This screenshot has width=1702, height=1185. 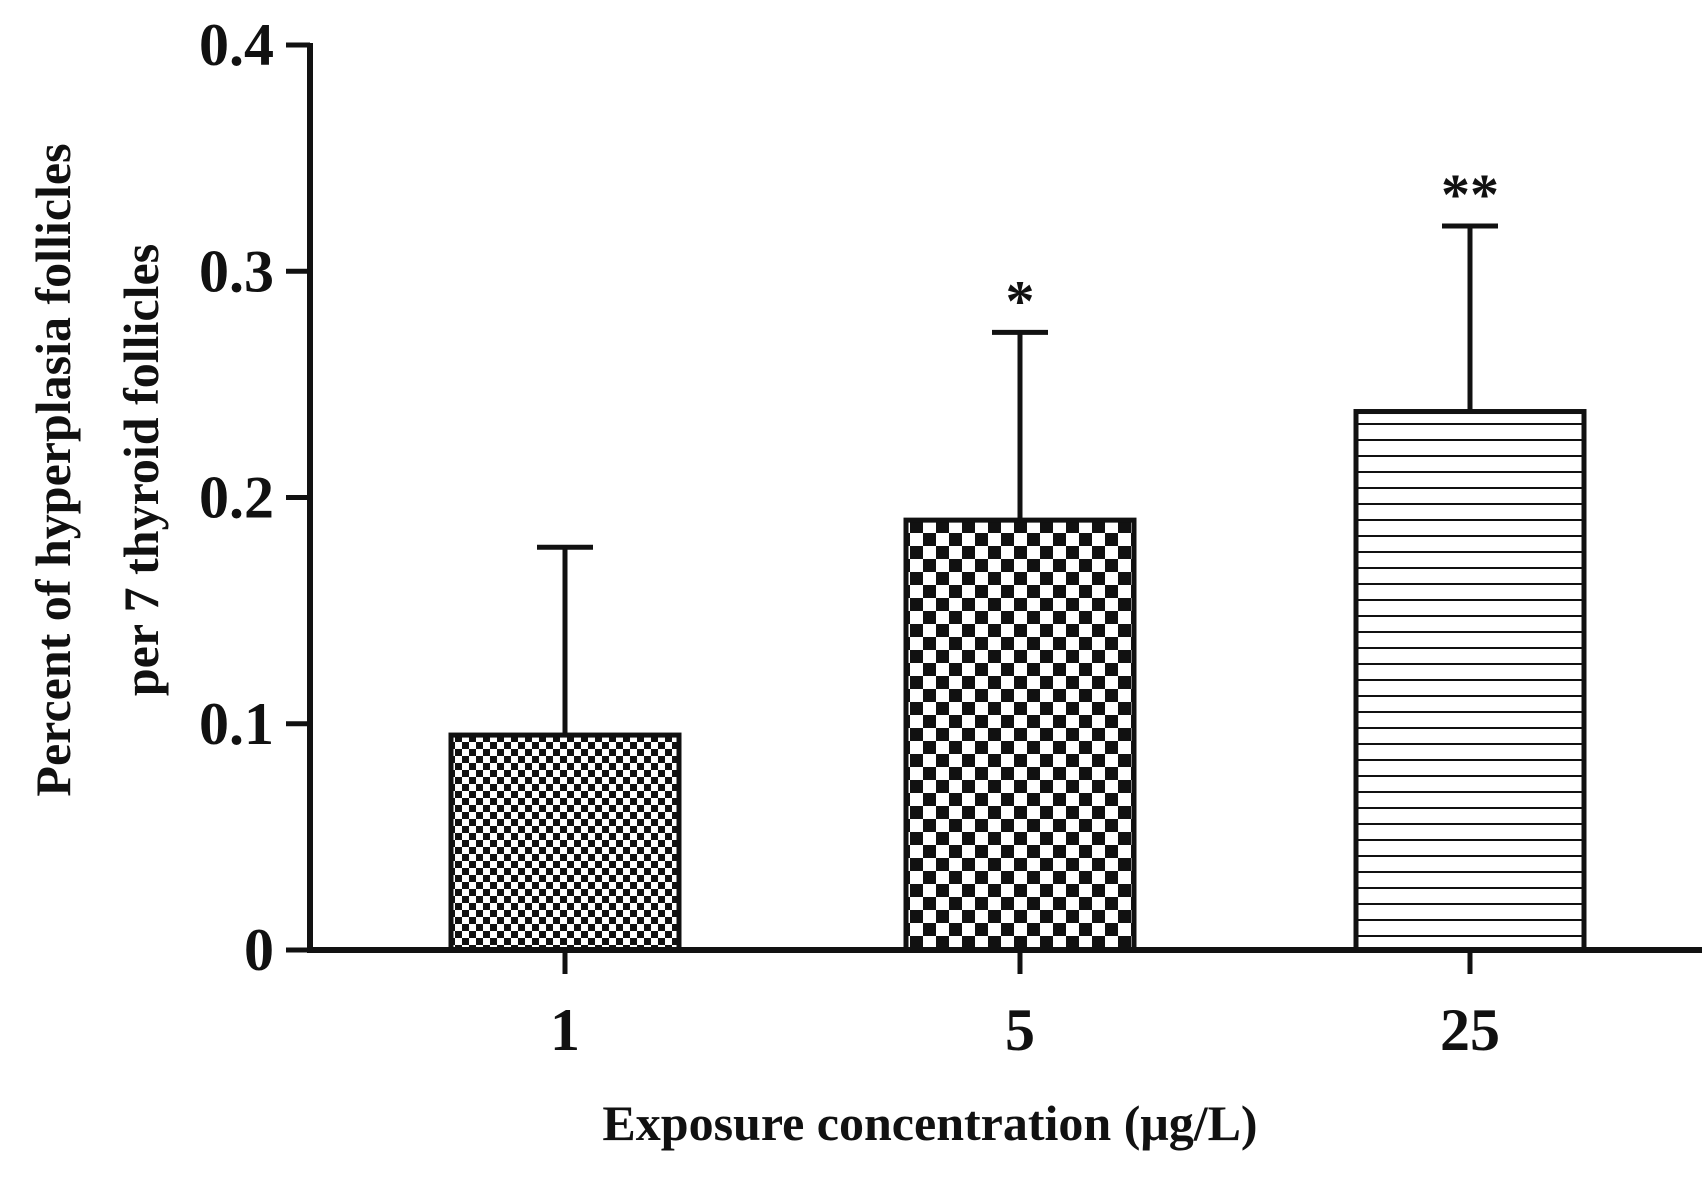 I want to click on y-tick-label: 0.2, so click(x=236, y=498).